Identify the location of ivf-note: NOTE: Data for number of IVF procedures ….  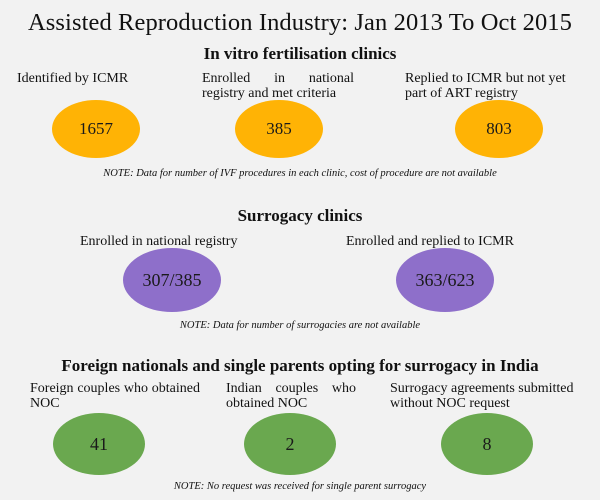
(300, 173).